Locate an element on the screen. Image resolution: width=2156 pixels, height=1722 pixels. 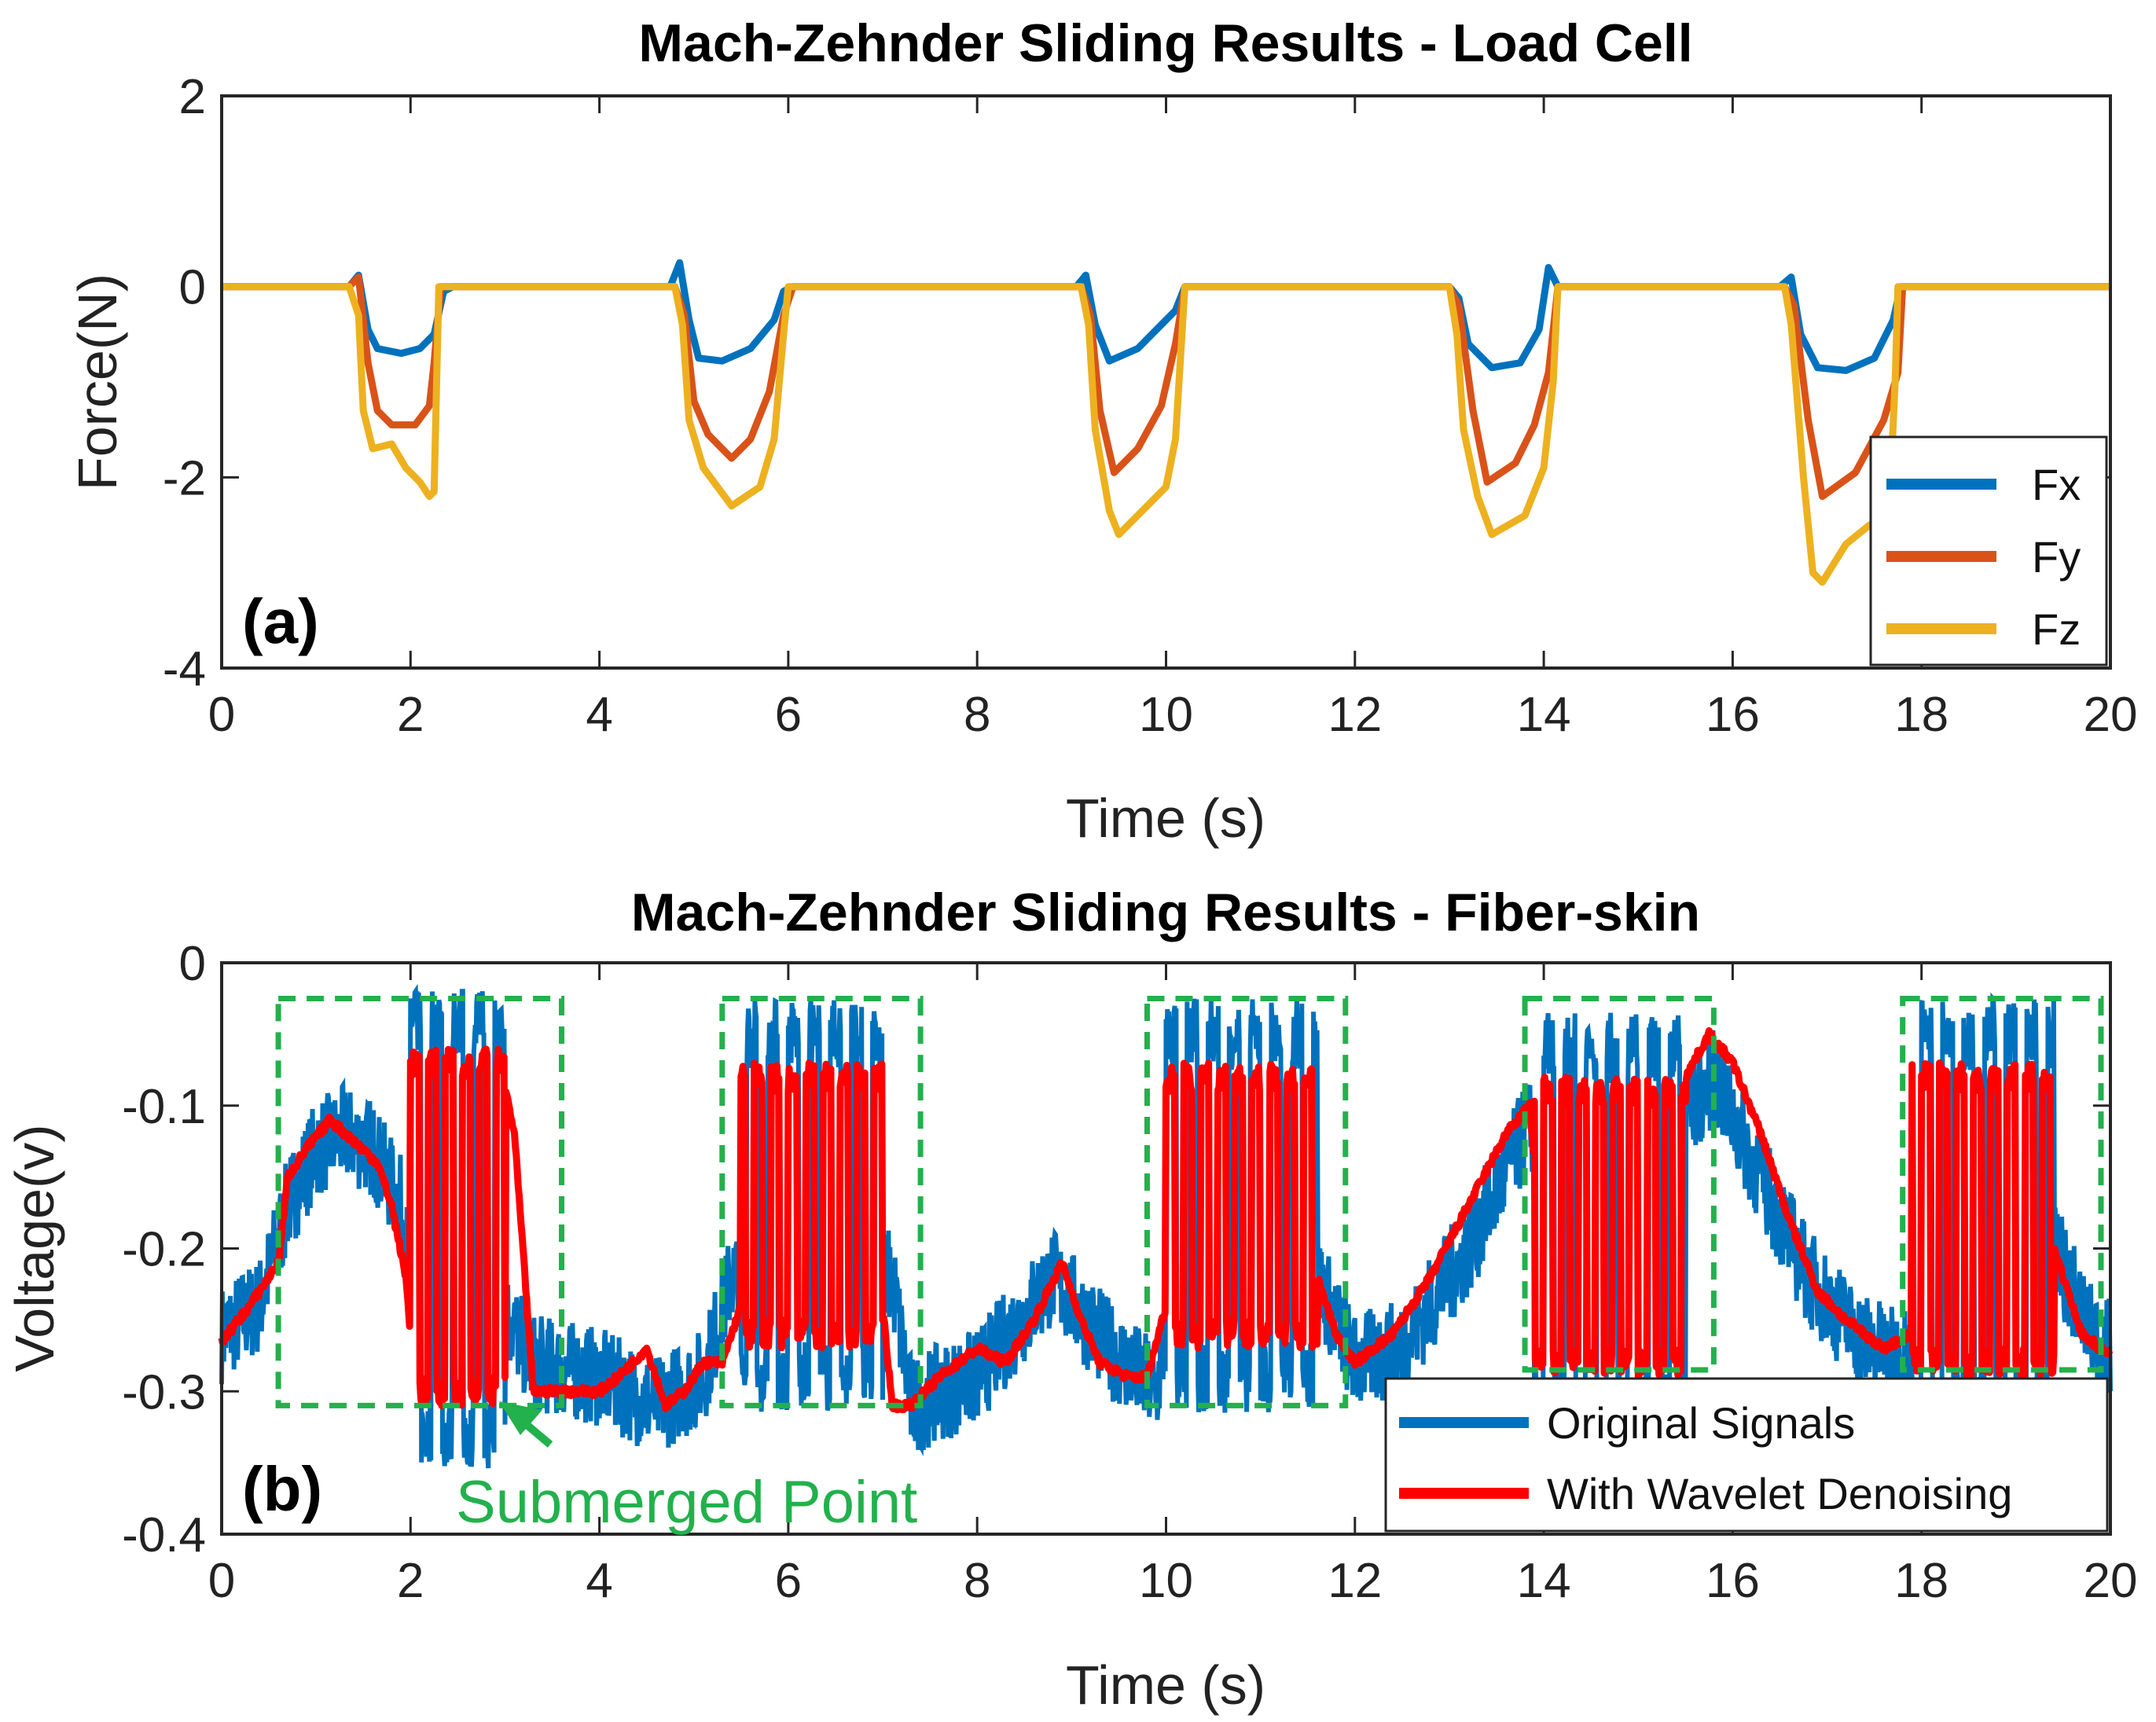
panel-label: (a) is located at coordinates (280, 621).